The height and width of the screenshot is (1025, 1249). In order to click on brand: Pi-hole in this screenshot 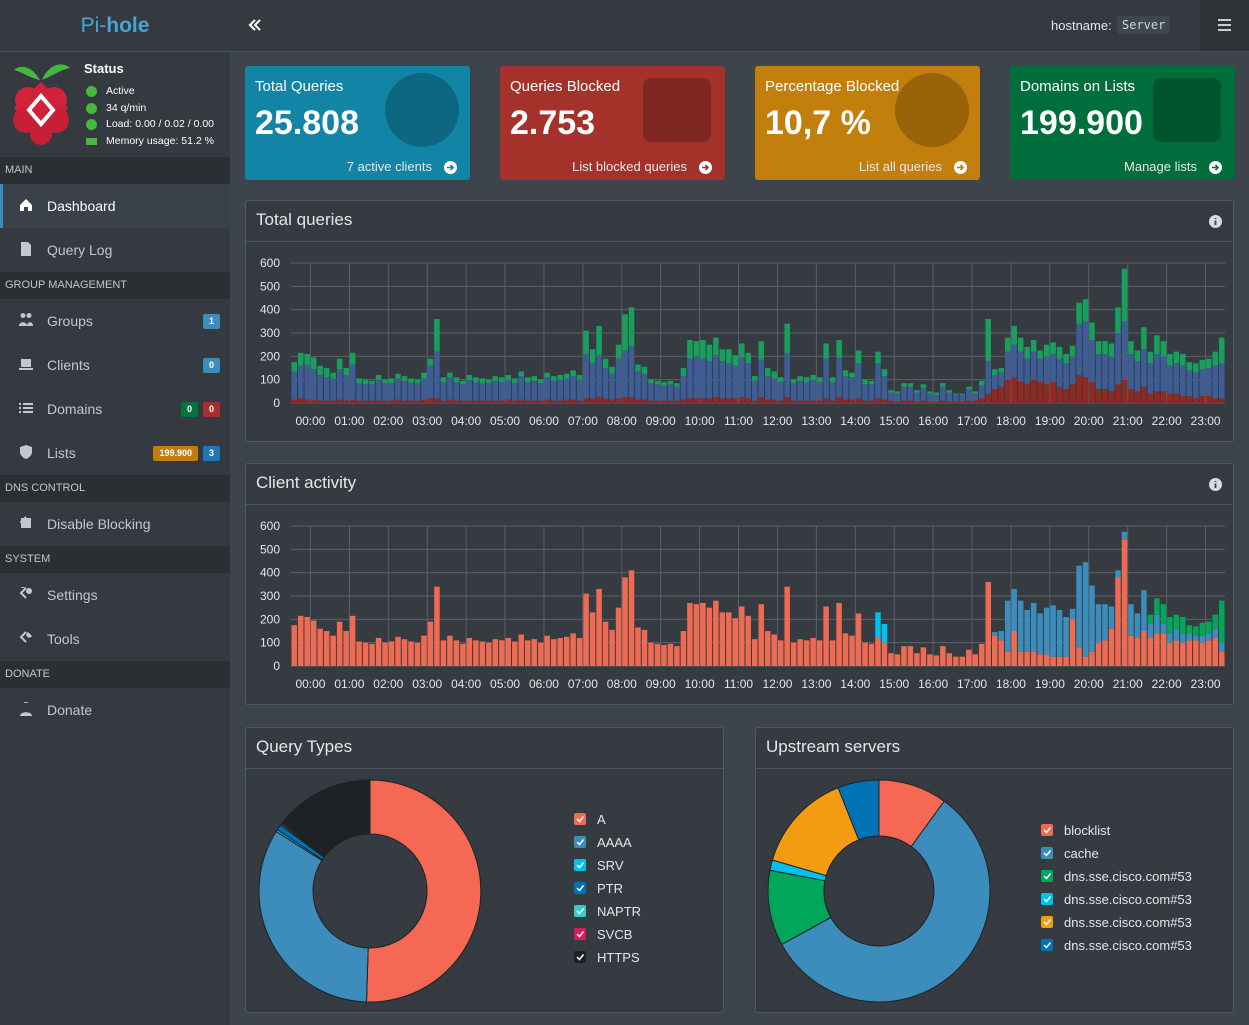, I will do `click(115, 26)`.